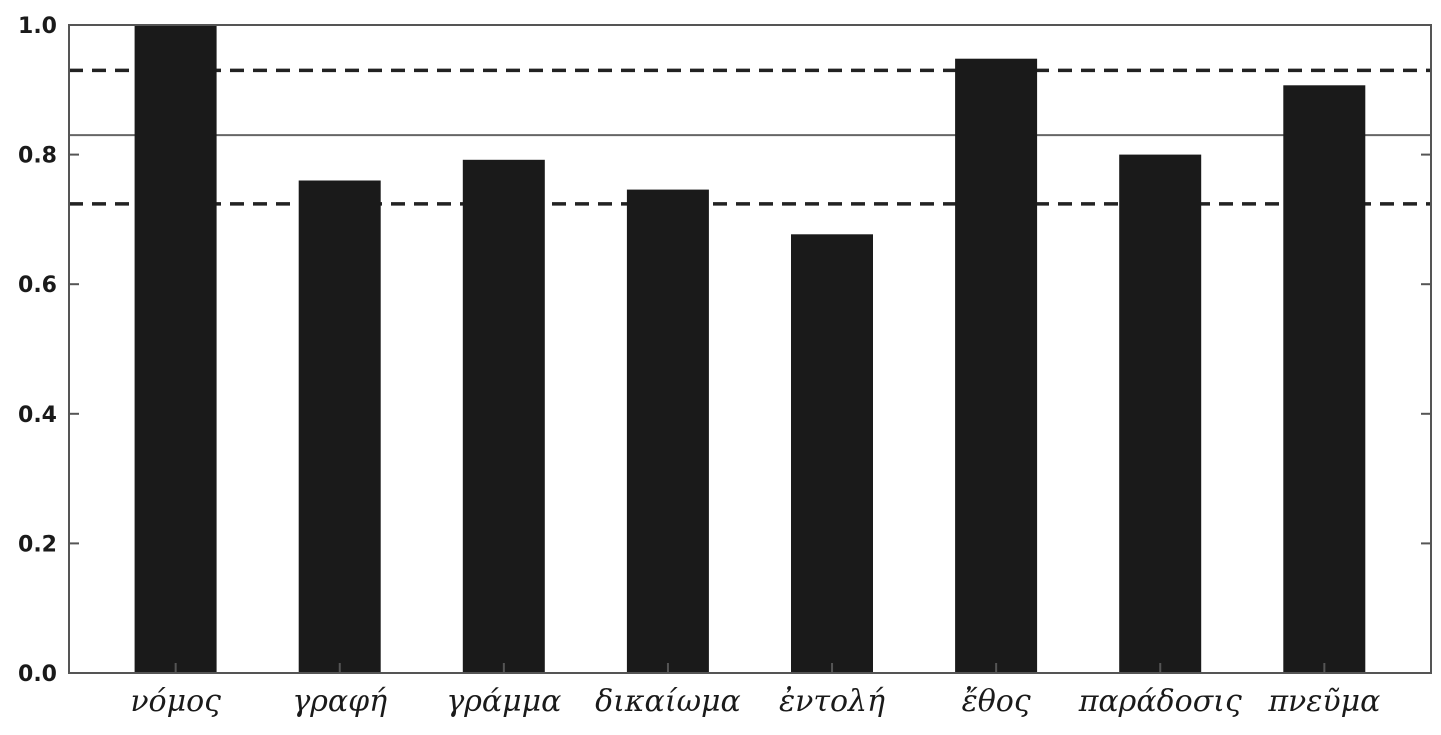  What do you see at coordinates (37, 674) in the screenshot?
I see `y-tick-label-0: 0.0` at bounding box center [37, 674].